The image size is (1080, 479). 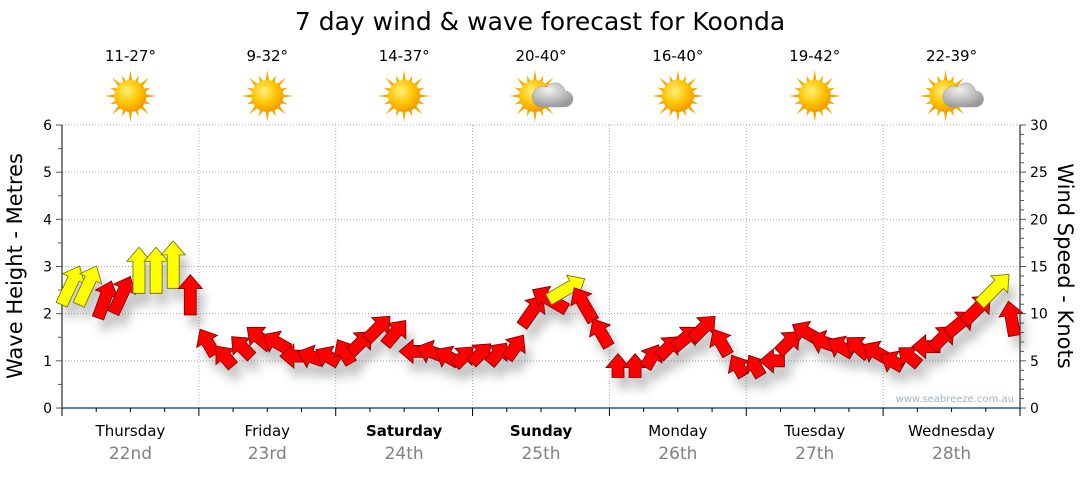 I want to click on y-axis-label: Wave Height - Metres, so click(x=15, y=266).